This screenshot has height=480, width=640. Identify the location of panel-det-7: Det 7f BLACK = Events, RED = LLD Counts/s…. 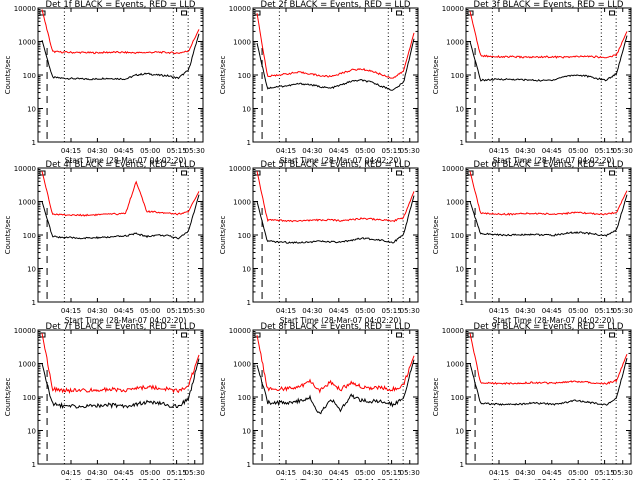
(104, 401).